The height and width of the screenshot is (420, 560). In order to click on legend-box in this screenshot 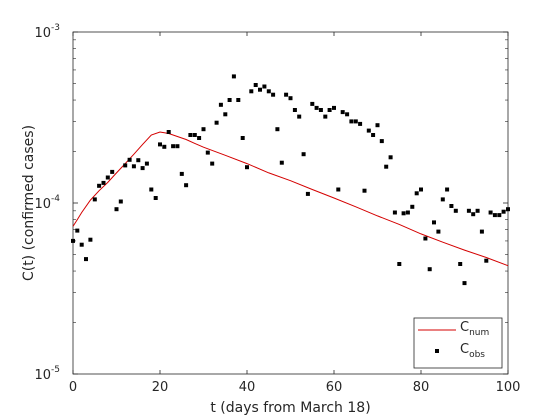, I will do `click(458, 343)`.